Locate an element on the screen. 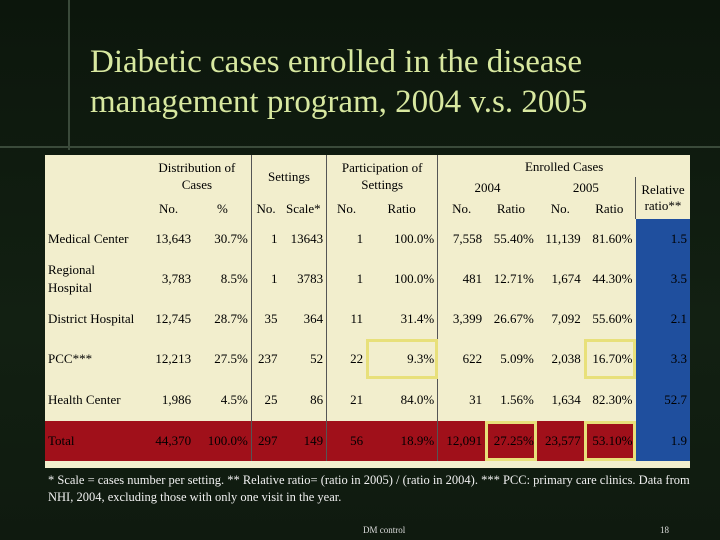 The width and height of the screenshot is (720, 540). subheader-2004-ratio: Ratio is located at coordinates (511, 208).